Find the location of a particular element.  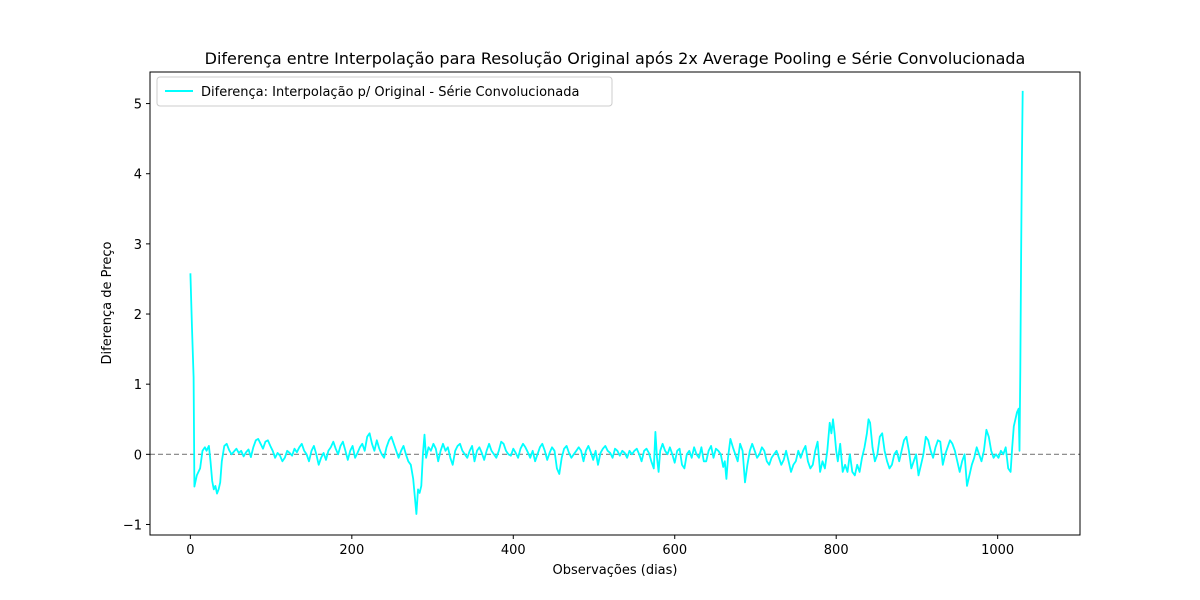

y-tick-label: 5 is located at coordinates (138, 105).